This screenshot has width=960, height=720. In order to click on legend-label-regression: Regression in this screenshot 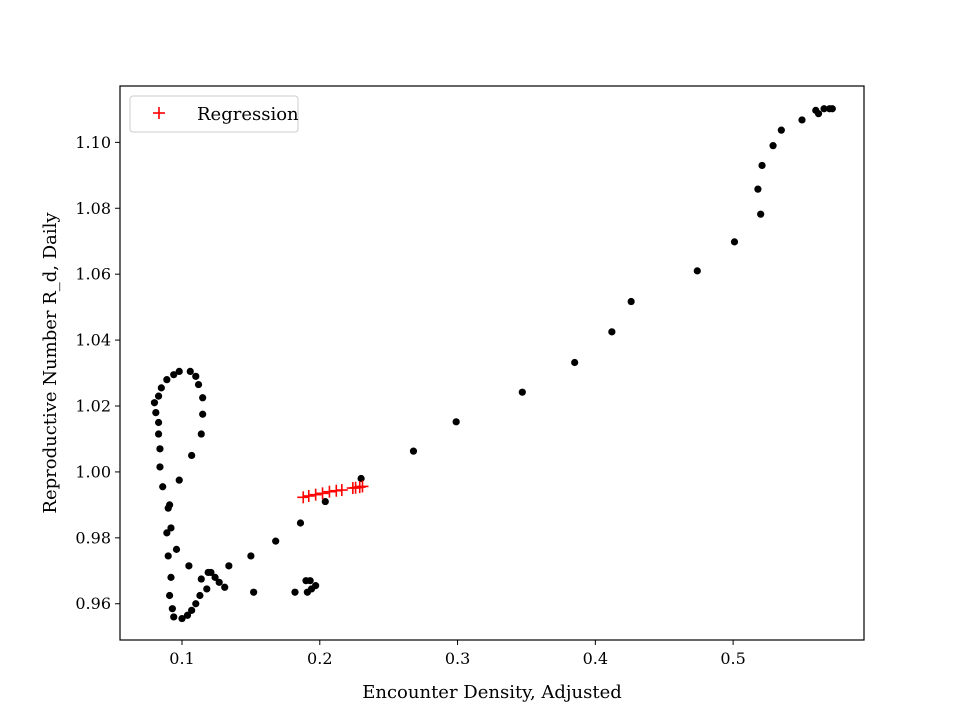, I will do `click(248, 114)`.